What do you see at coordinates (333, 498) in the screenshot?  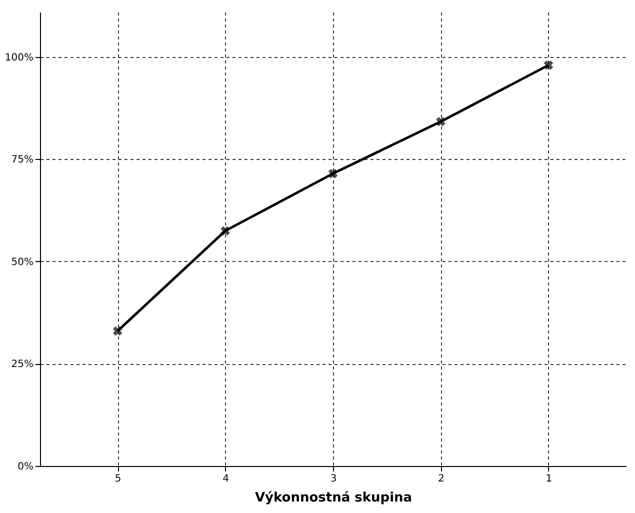 I see `x-axis-title: Výkonnostná skupina` at bounding box center [333, 498].